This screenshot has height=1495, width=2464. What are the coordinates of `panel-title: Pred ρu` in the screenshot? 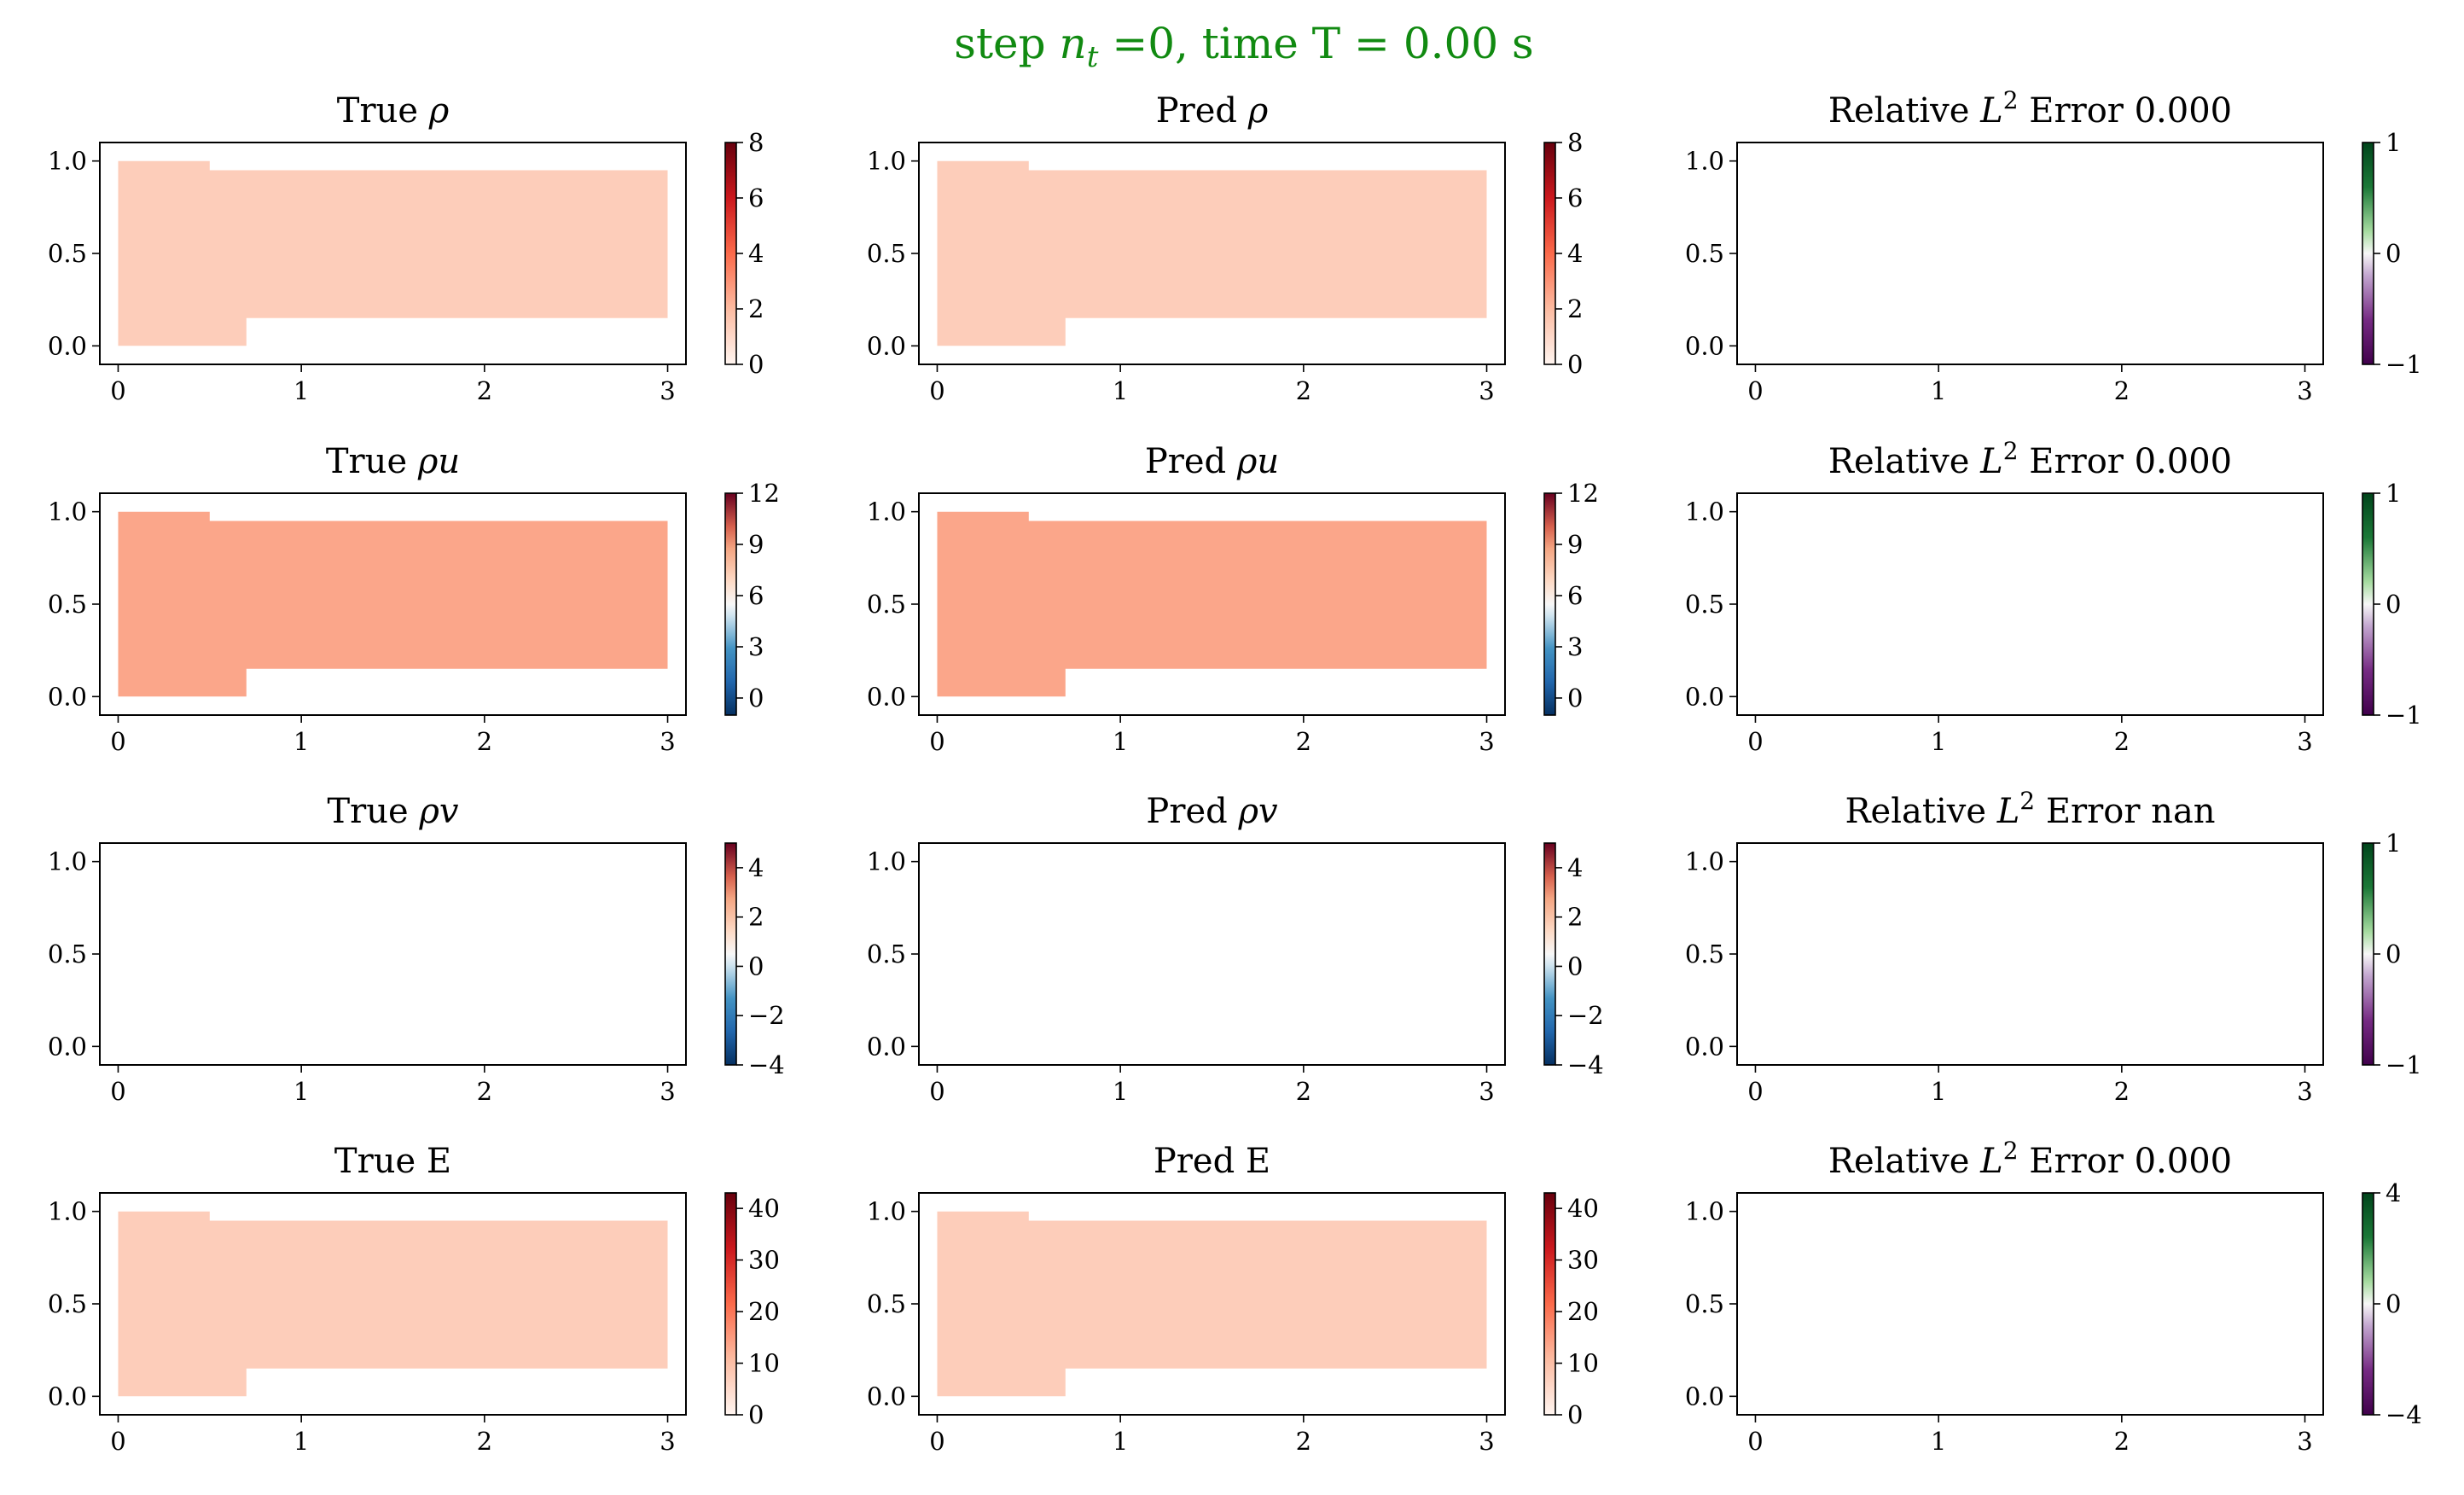 It's located at (1212, 461).